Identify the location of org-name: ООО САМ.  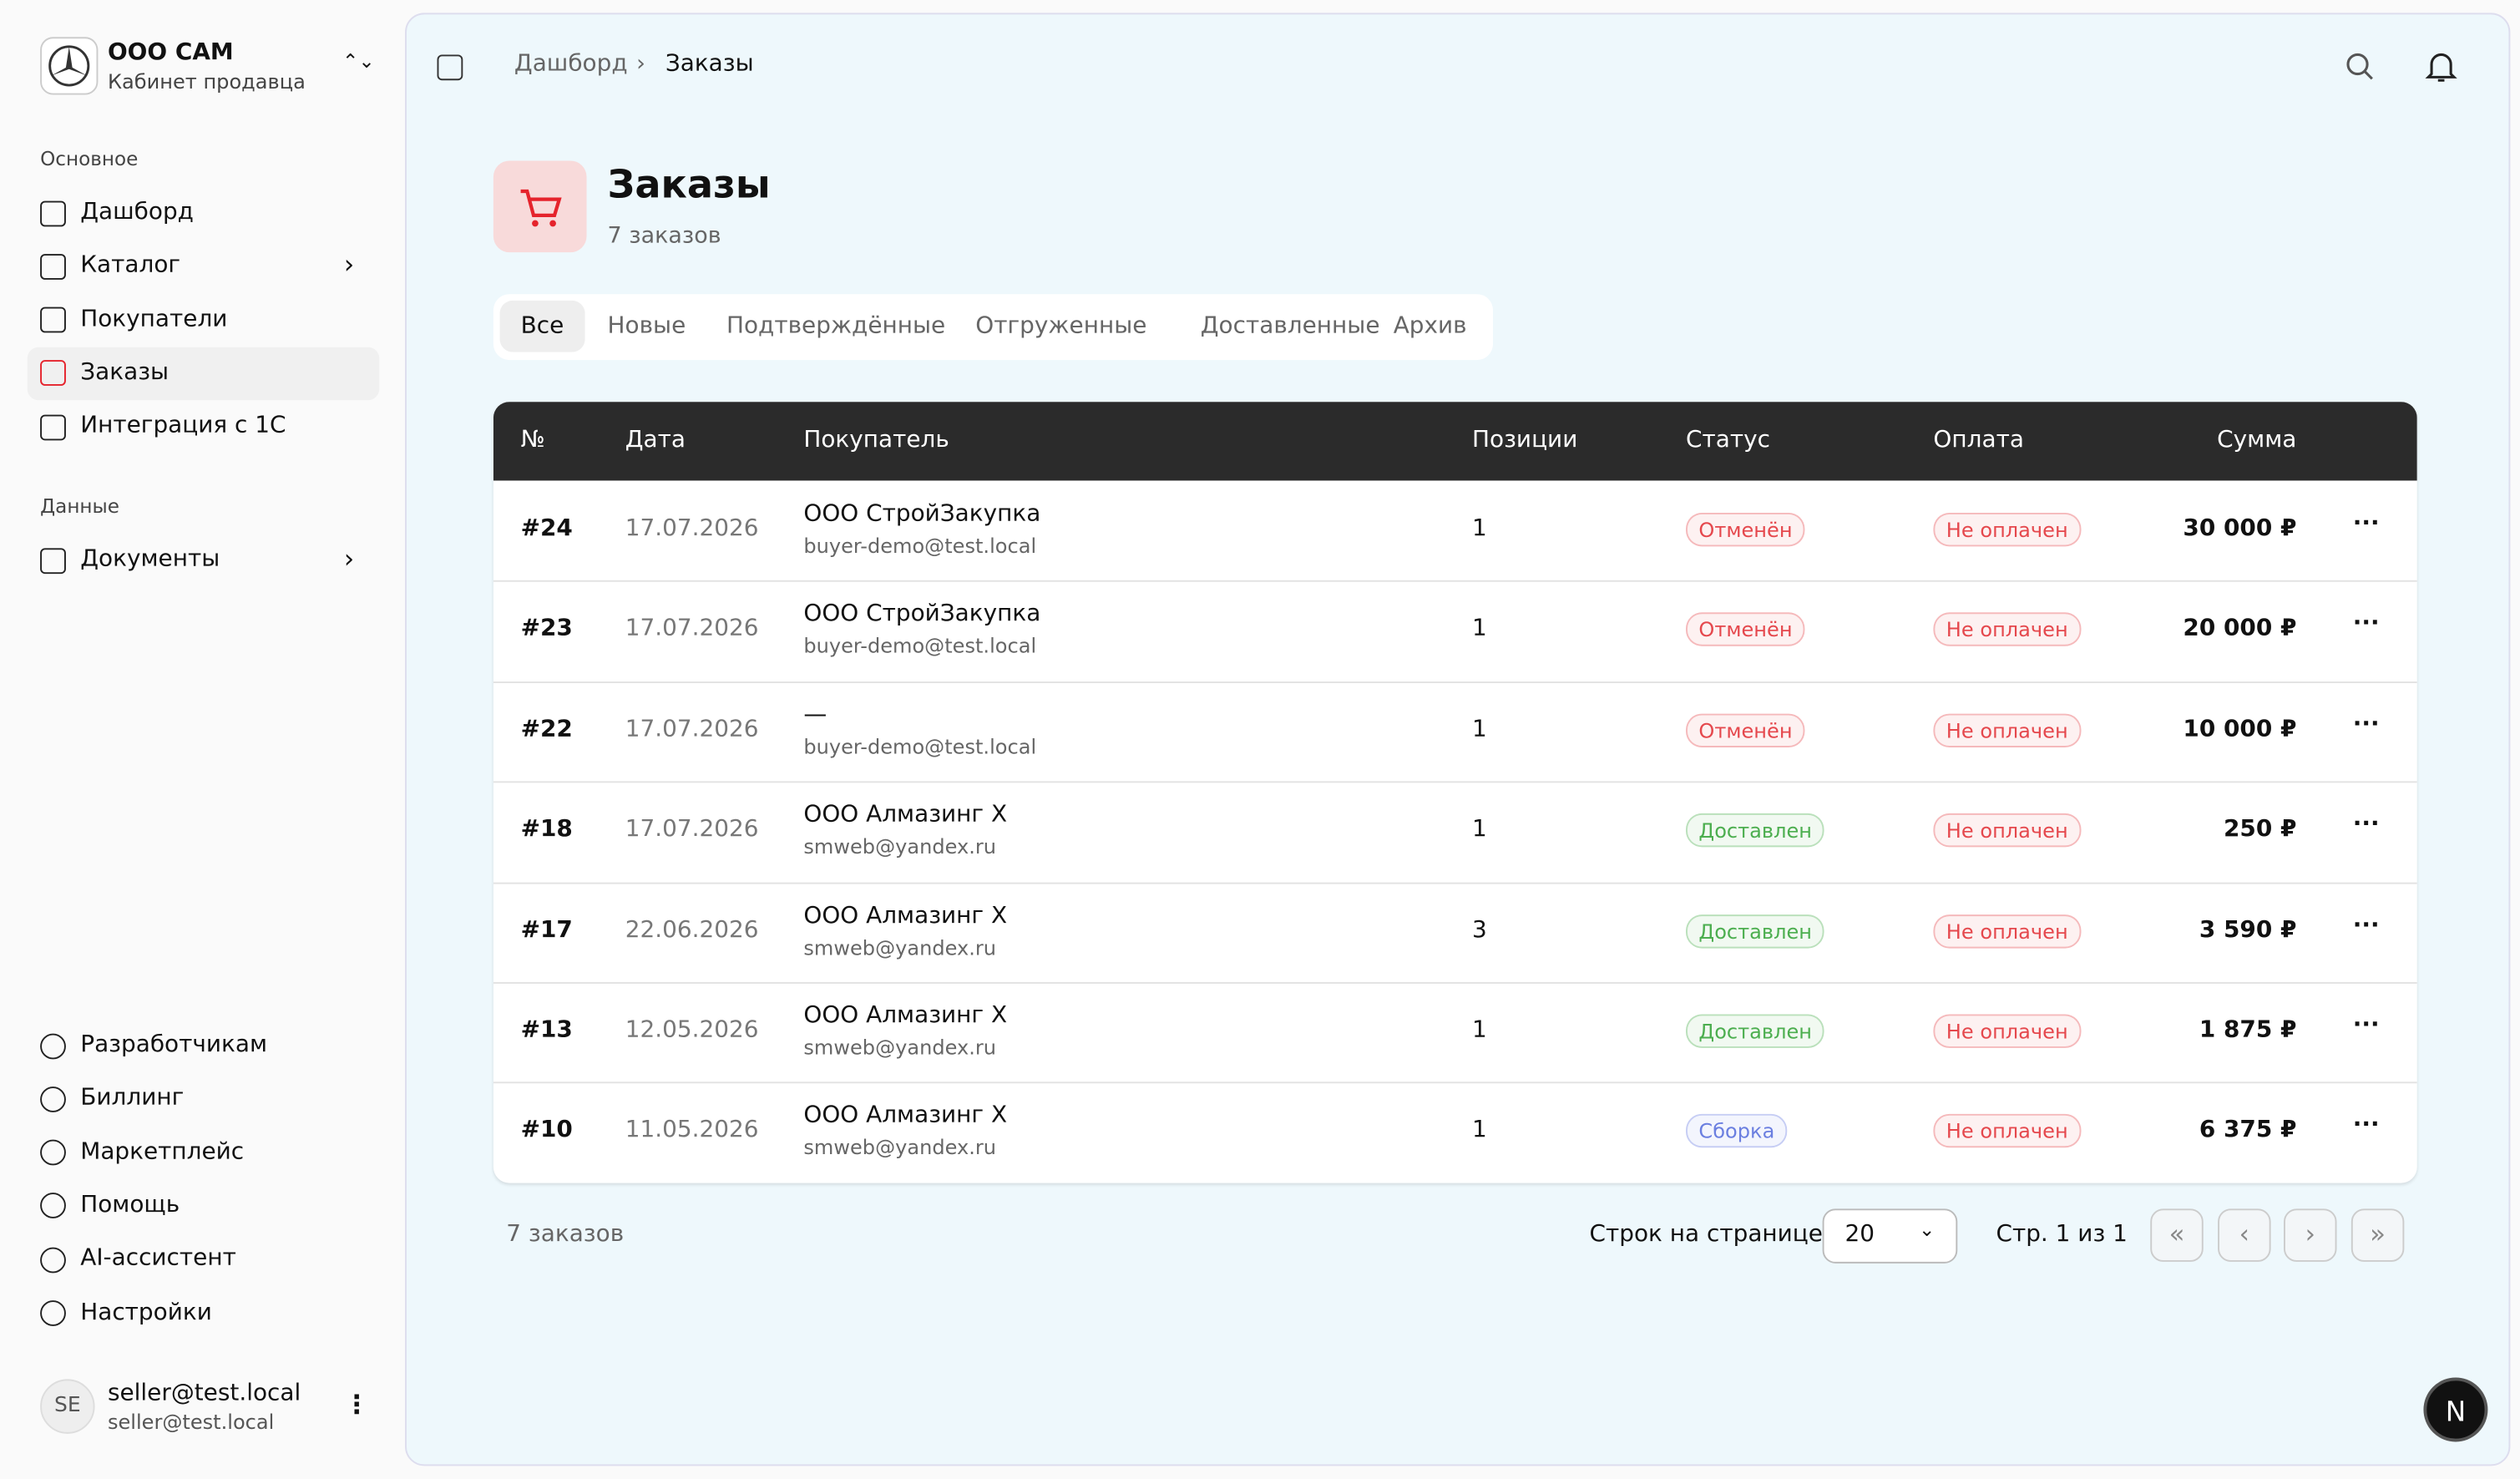
(170, 53).